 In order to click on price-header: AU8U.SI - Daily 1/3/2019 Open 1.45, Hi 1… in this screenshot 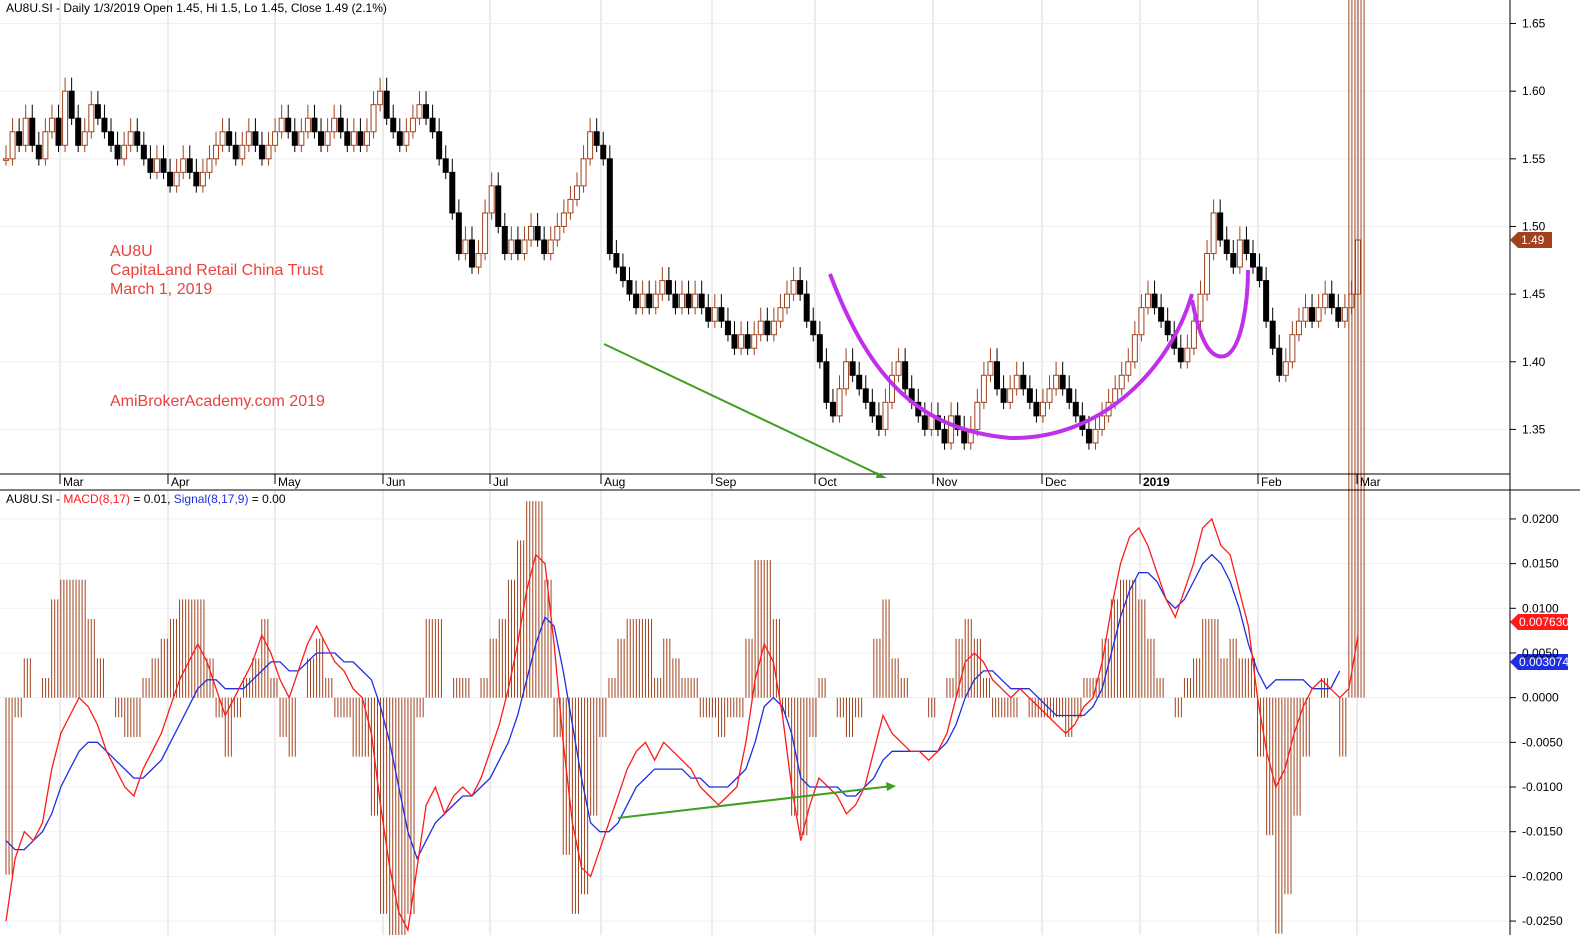, I will do `click(196, 8)`.